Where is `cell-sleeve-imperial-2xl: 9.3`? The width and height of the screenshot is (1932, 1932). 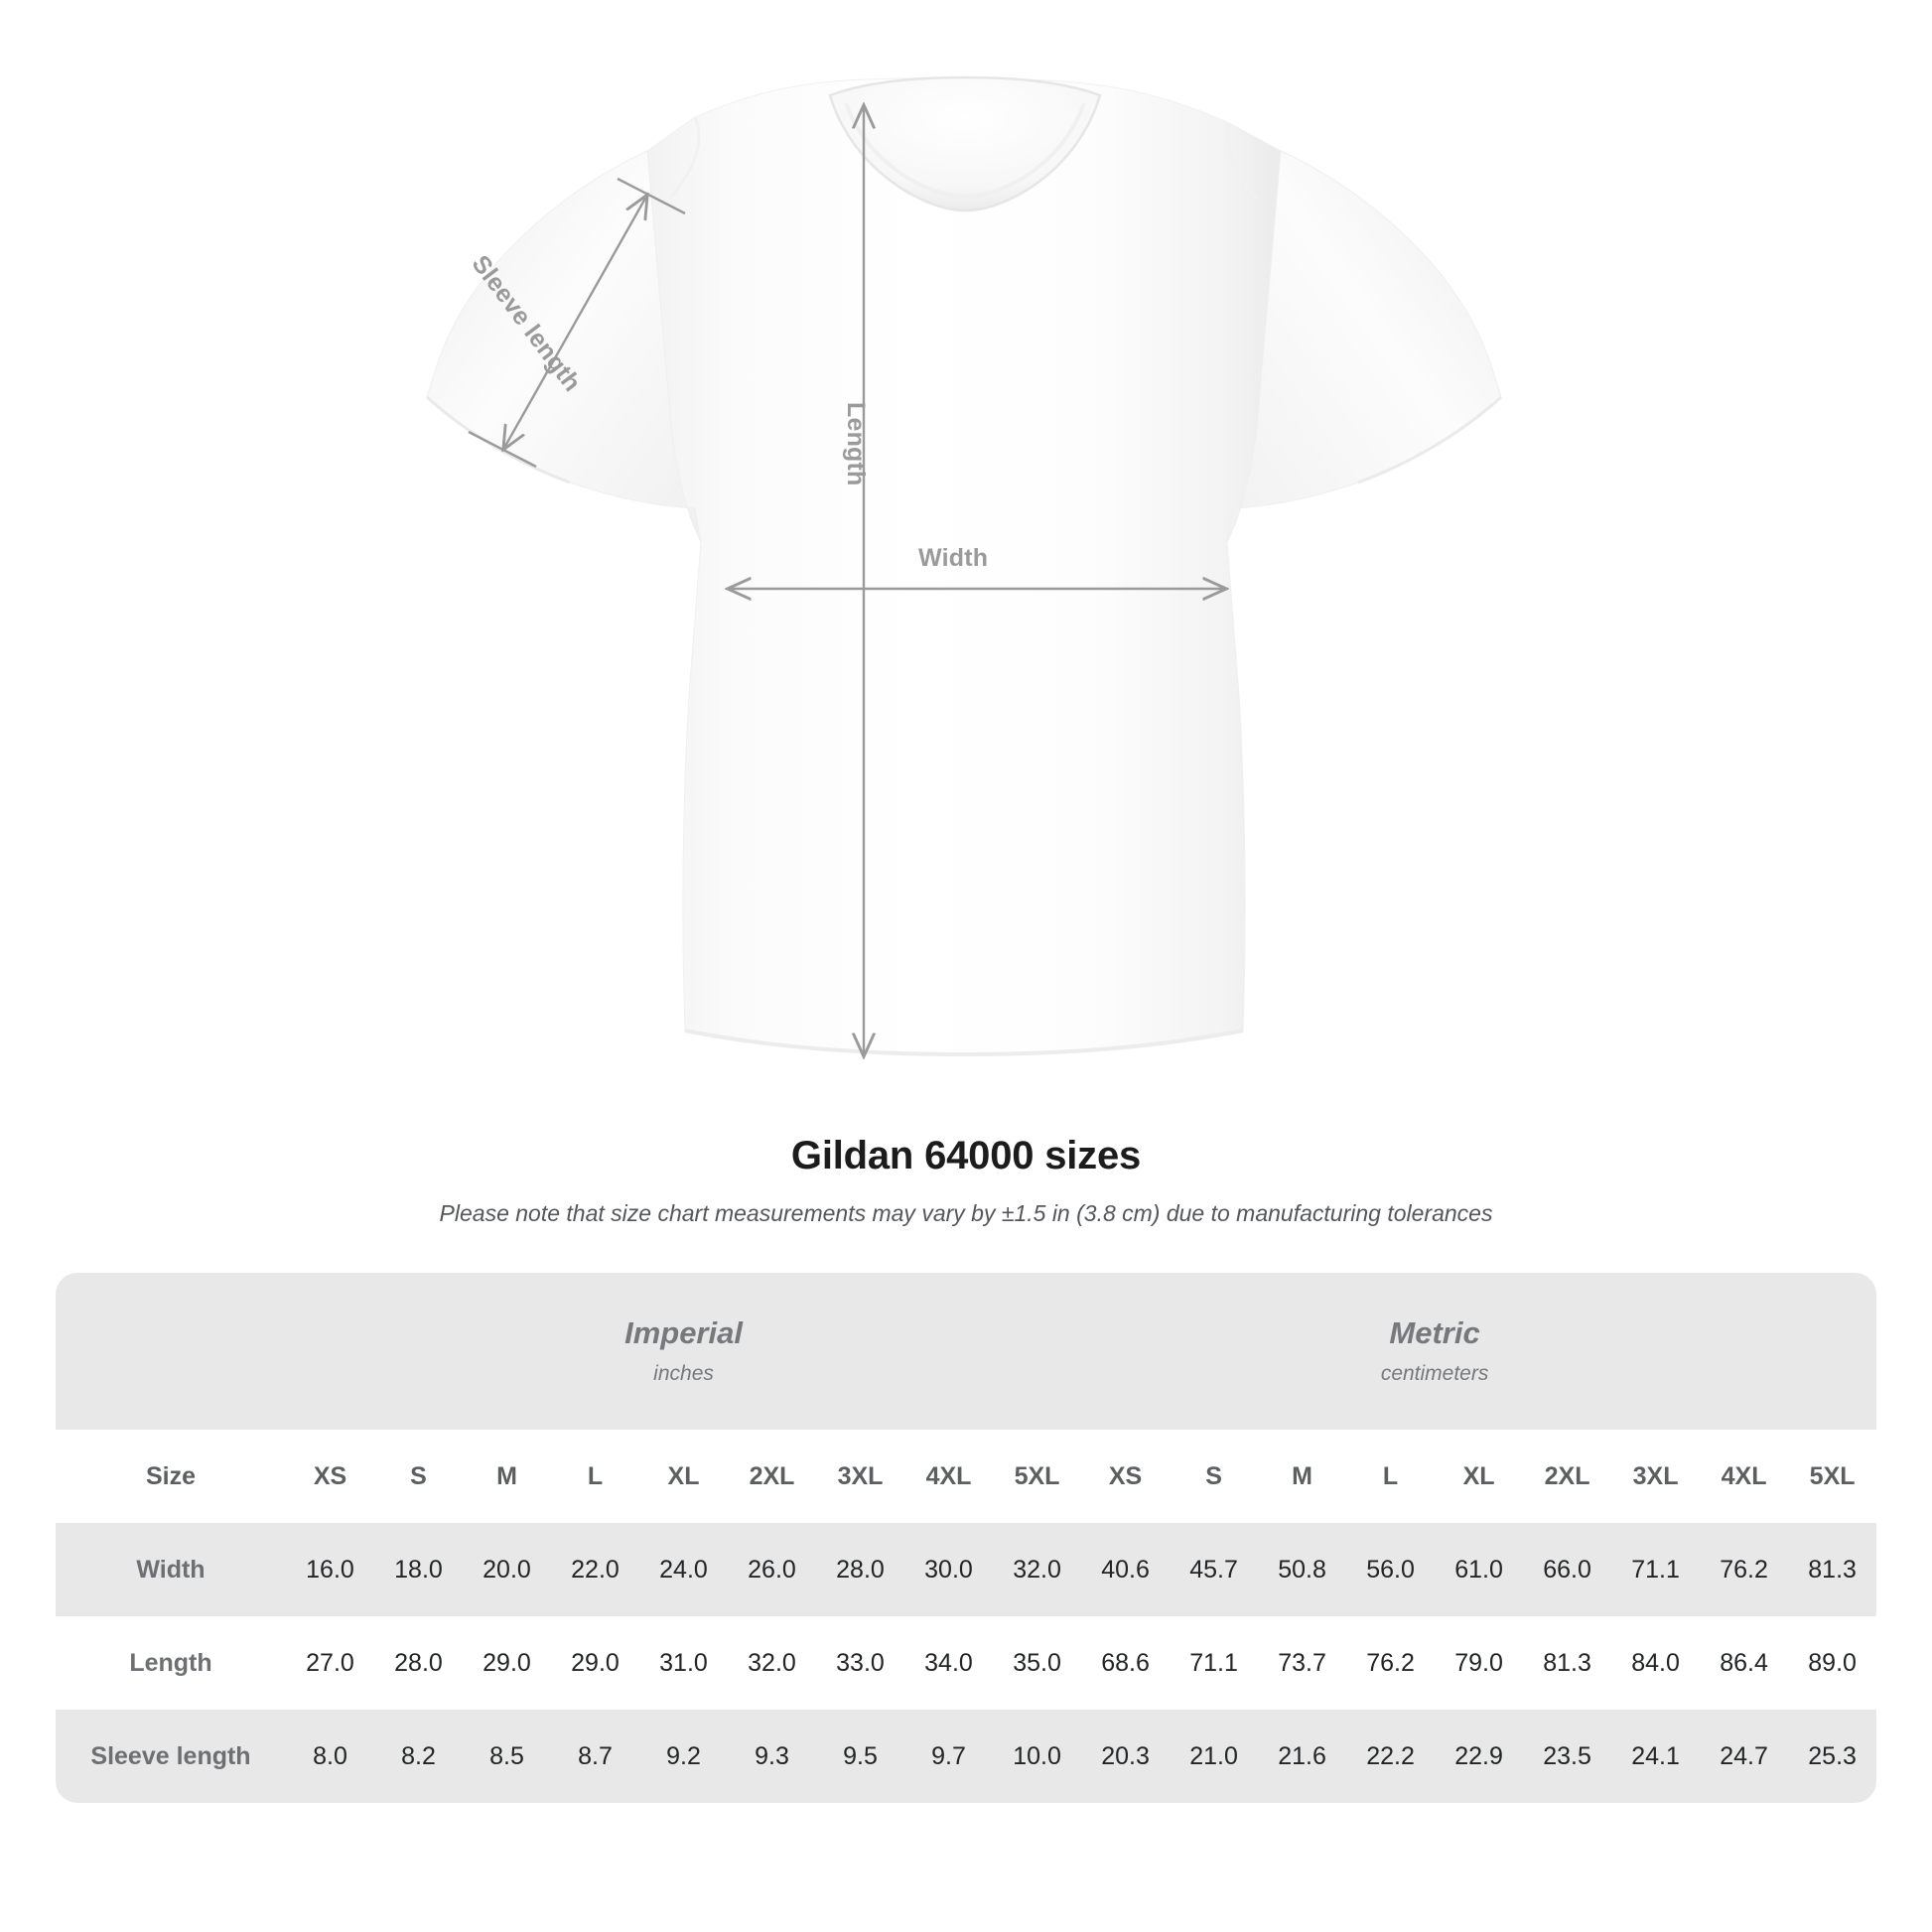
cell-sleeve-imperial-2xl: 9.3 is located at coordinates (772, 1756).